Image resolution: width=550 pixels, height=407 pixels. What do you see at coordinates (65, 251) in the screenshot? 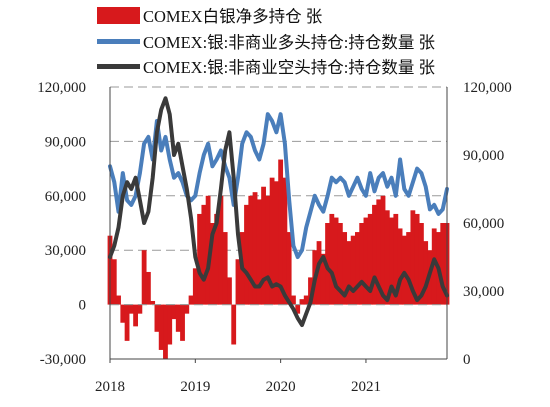
I see `left-tick-label: 30,000` at bounding box center [65, 251].